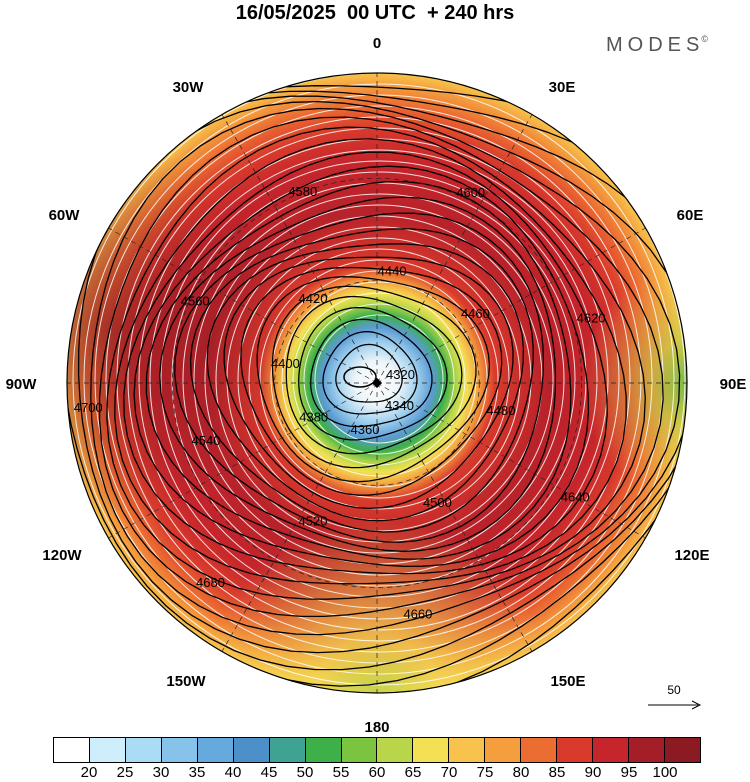 The image size is (750, 782). I want to click on colorbar-tick-label: 95, so click(629, 772).